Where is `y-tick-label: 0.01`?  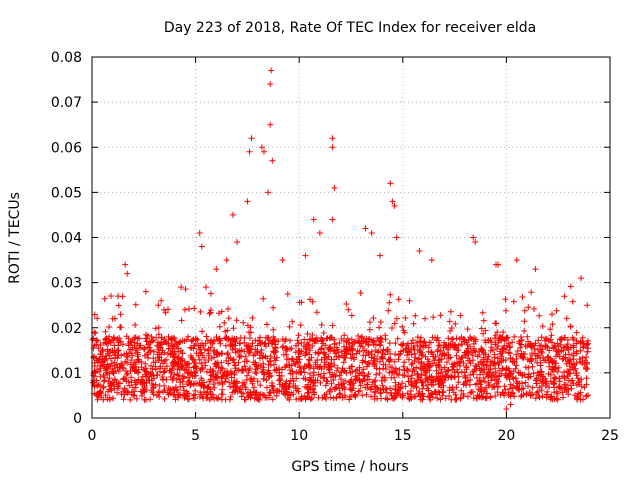
y-tick-label: 0.01 is located at coordinates (66, 374).